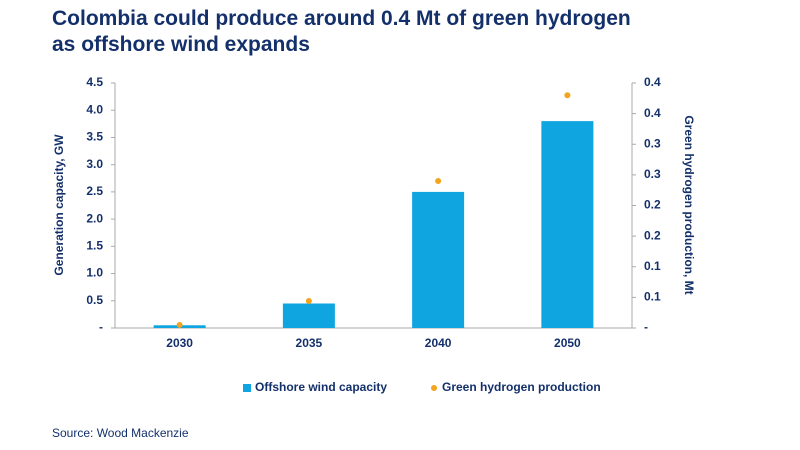 The image size is (800, 450). Describe the element at coordinates (94, 300) in the screenshot. I see `y-tick-label: 0.5` at that location.